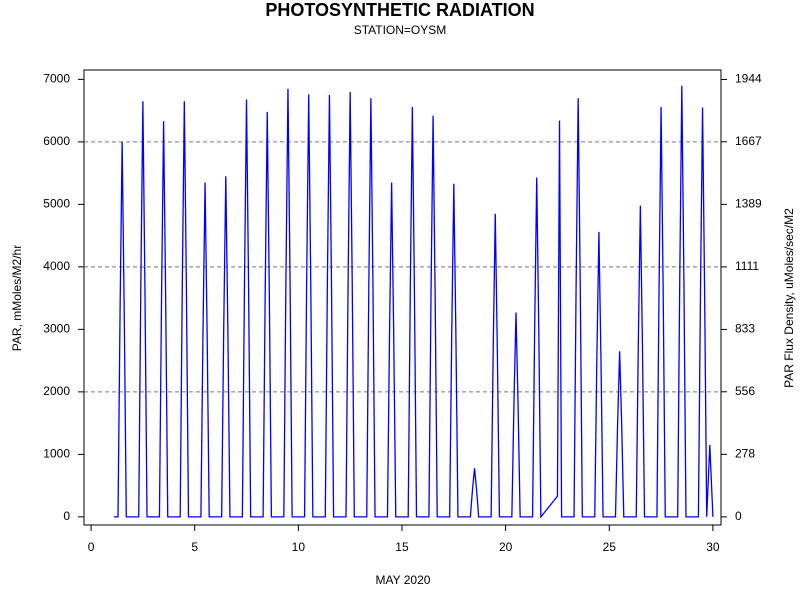  What do you see at coordinates (56, 454) in the screenshot?
I see `y-tick-label: 1000` at bounding box center [56, 454].